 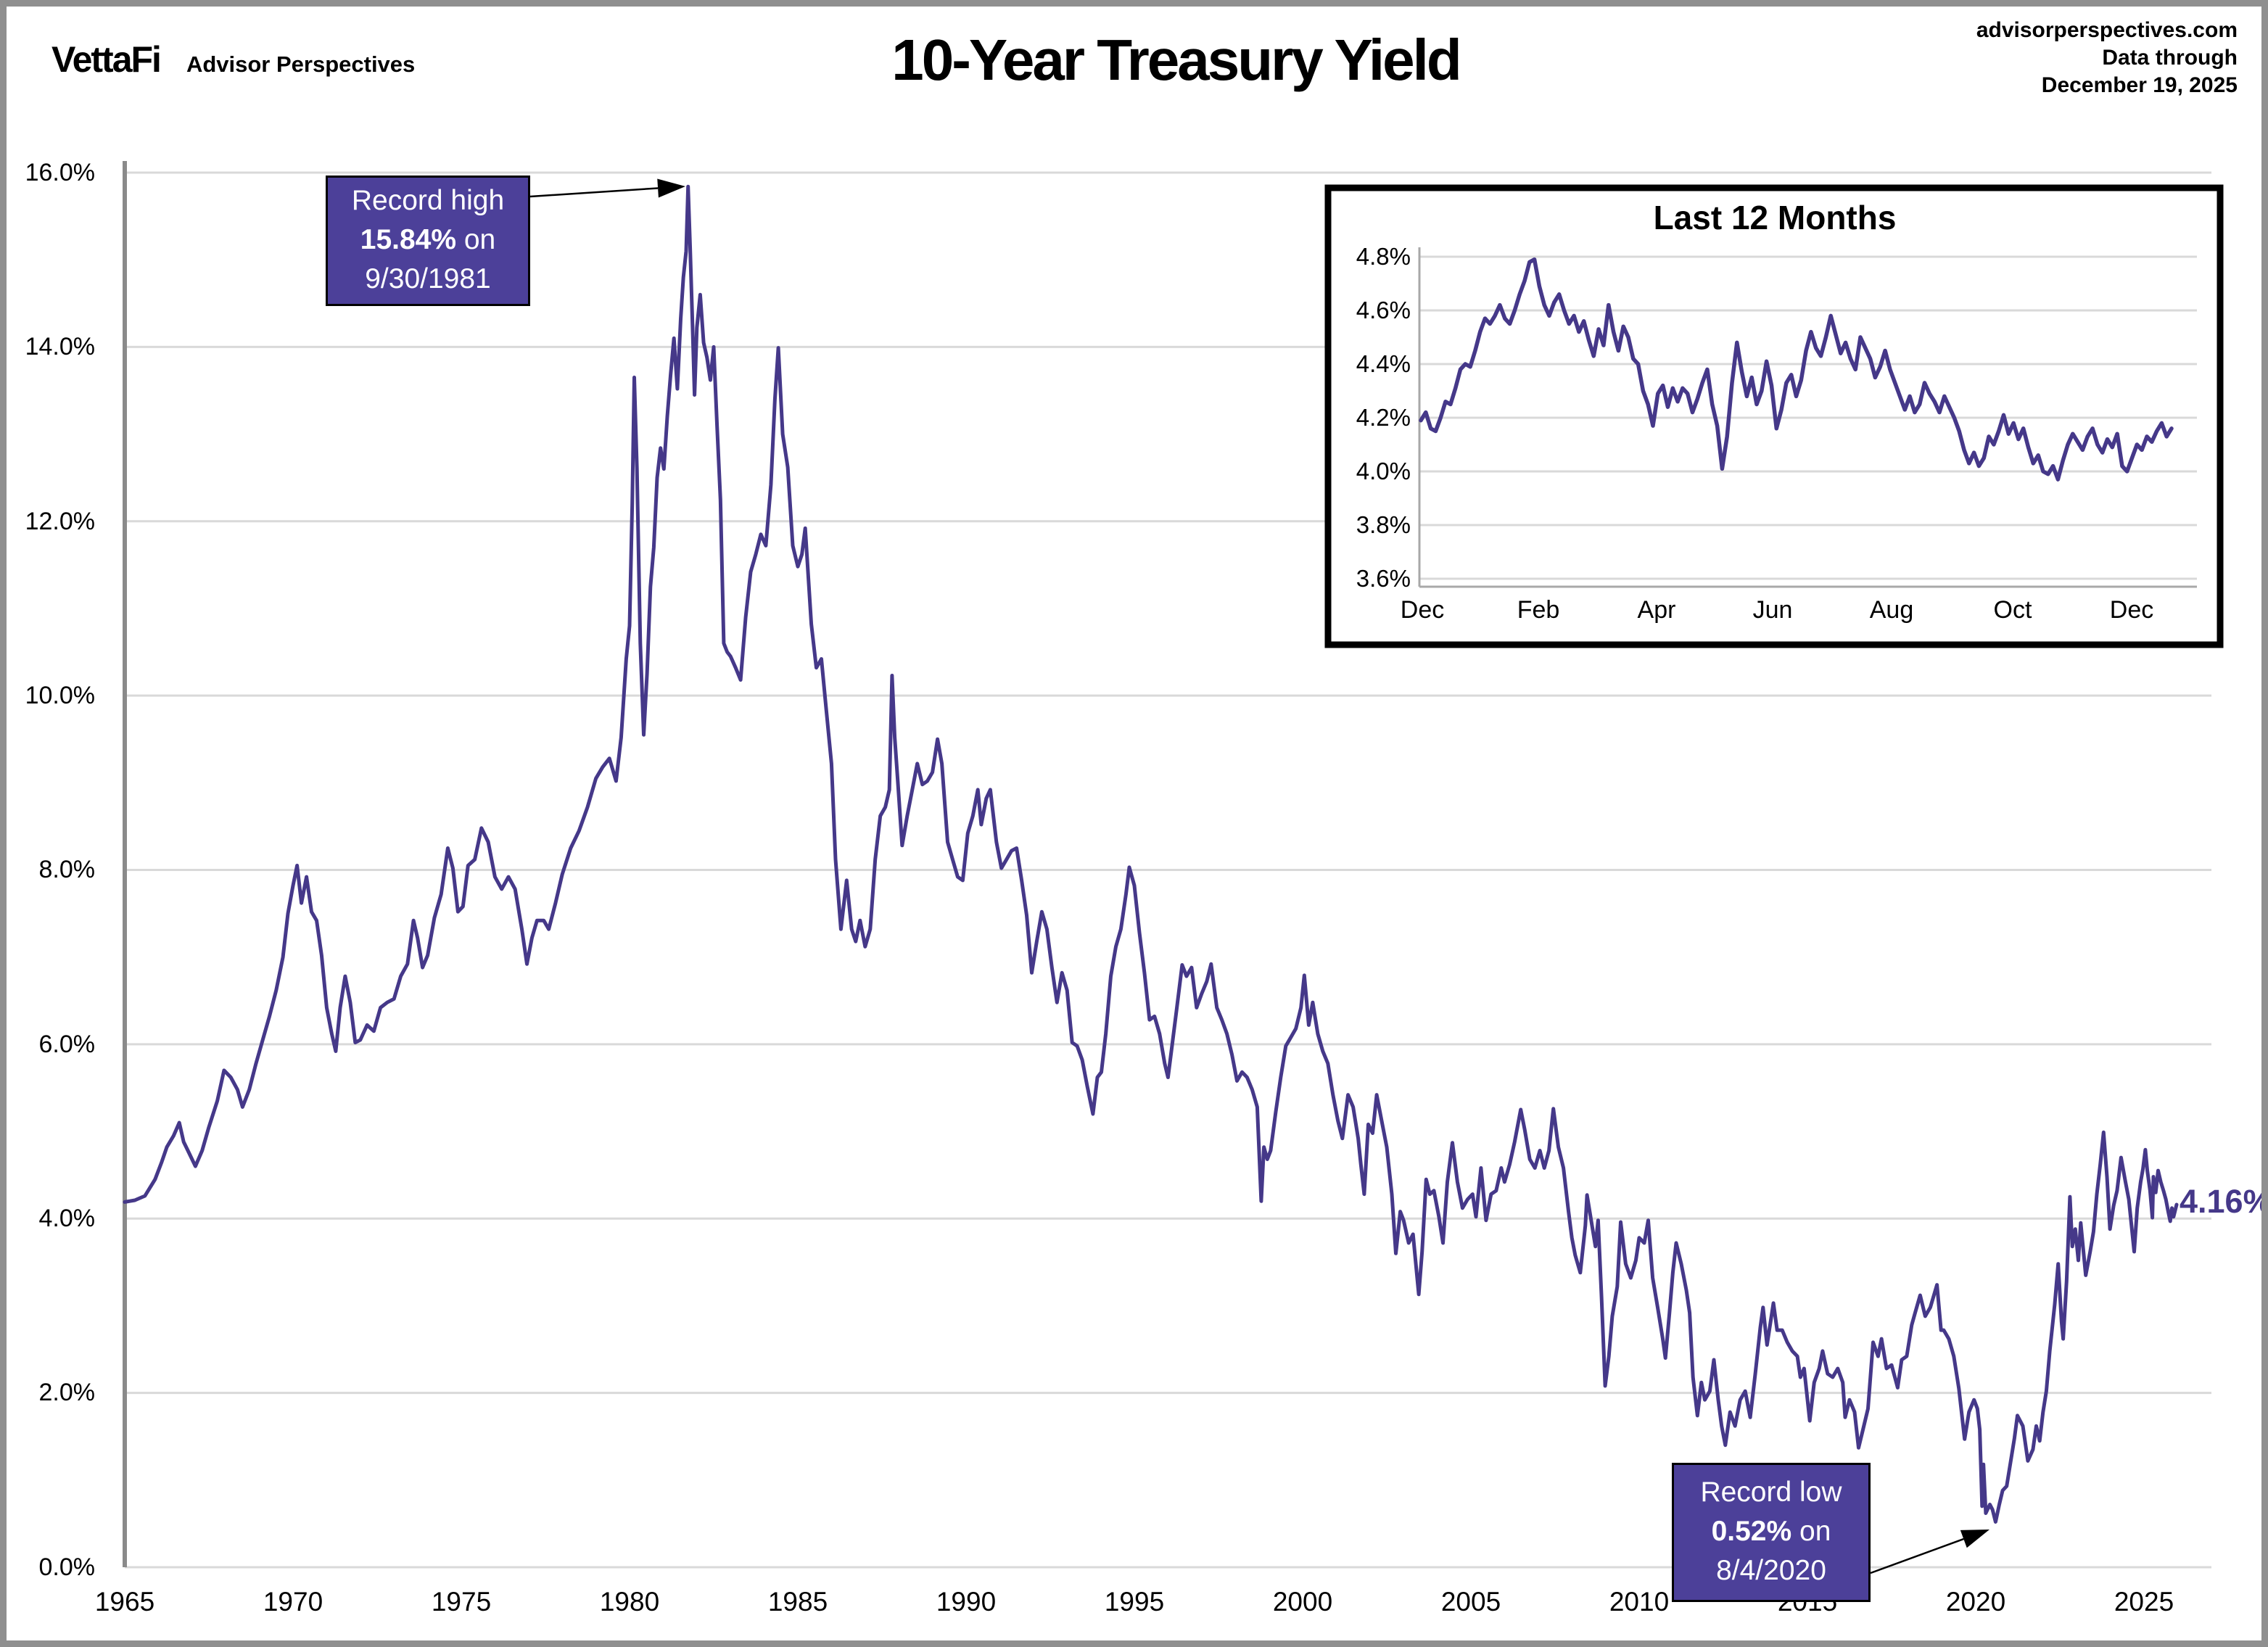 I want to click on record-high-date: 9/30/1981, so click(x=428, y=278).